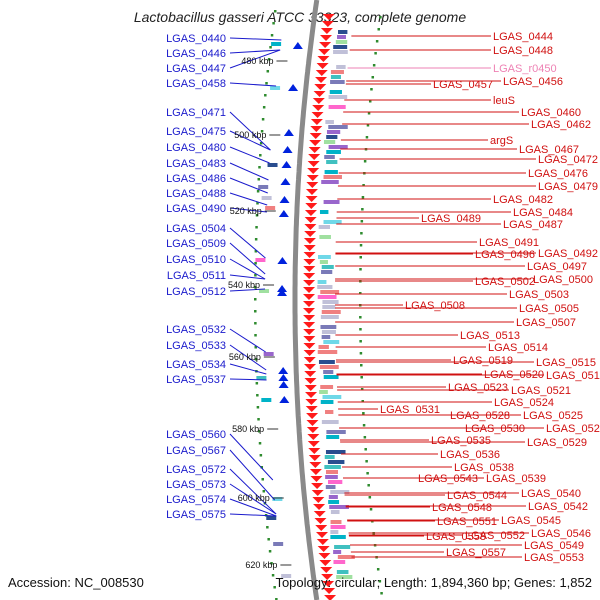  Describe the element at coordinates (435, 306) in the screenshot. I see `forward-gene-label: LGAS_0508` at that location.